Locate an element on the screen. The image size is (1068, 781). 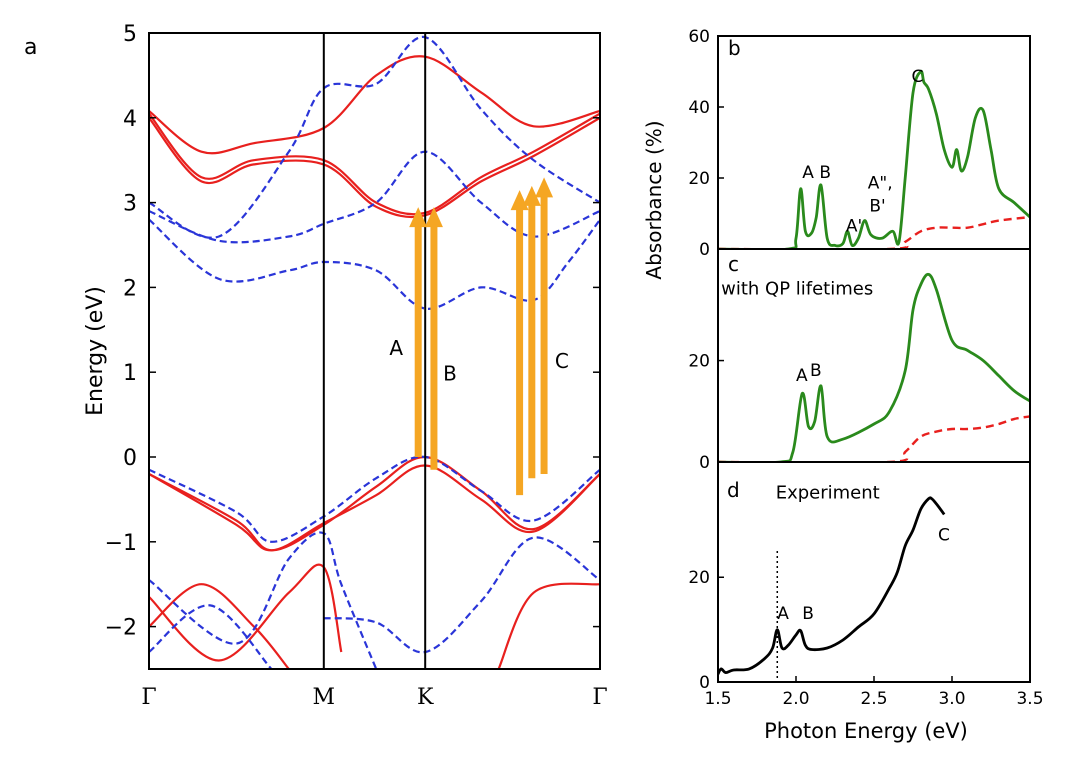
series-with-qp-lifetimes is located at coordinates (874, 367).